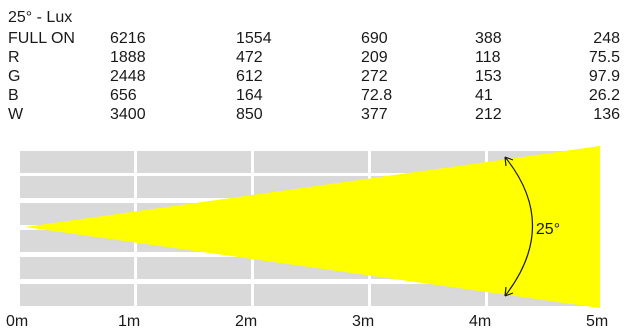 Image resolution: width=628 pixels, height=335 pixels. Describe the element at coordinates (249, 76) in the screenshot. I see `lux-value: 612` at that location.